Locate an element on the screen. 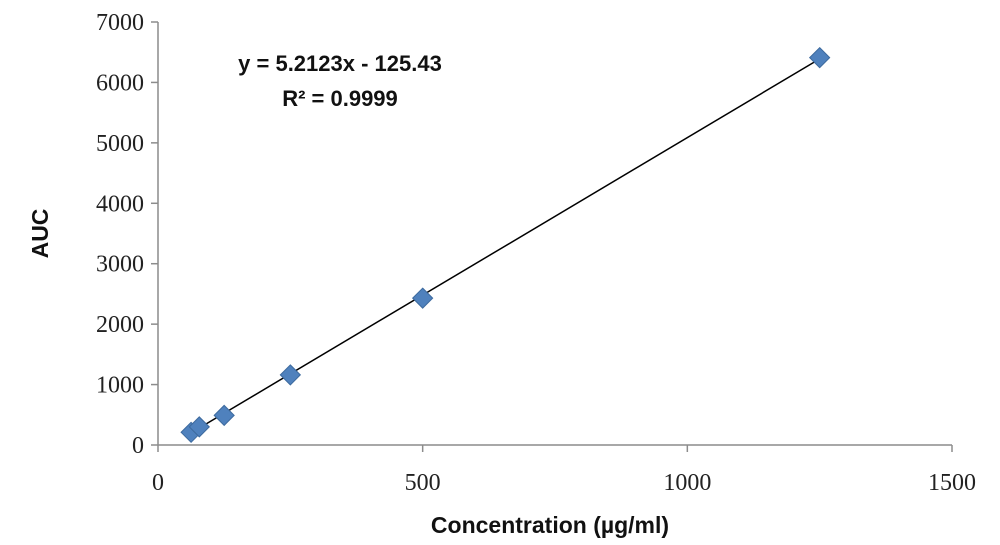 The width and height of the screenshot is (1000, 545). y-tick-label: 0 is located at coordinates (138, 446).